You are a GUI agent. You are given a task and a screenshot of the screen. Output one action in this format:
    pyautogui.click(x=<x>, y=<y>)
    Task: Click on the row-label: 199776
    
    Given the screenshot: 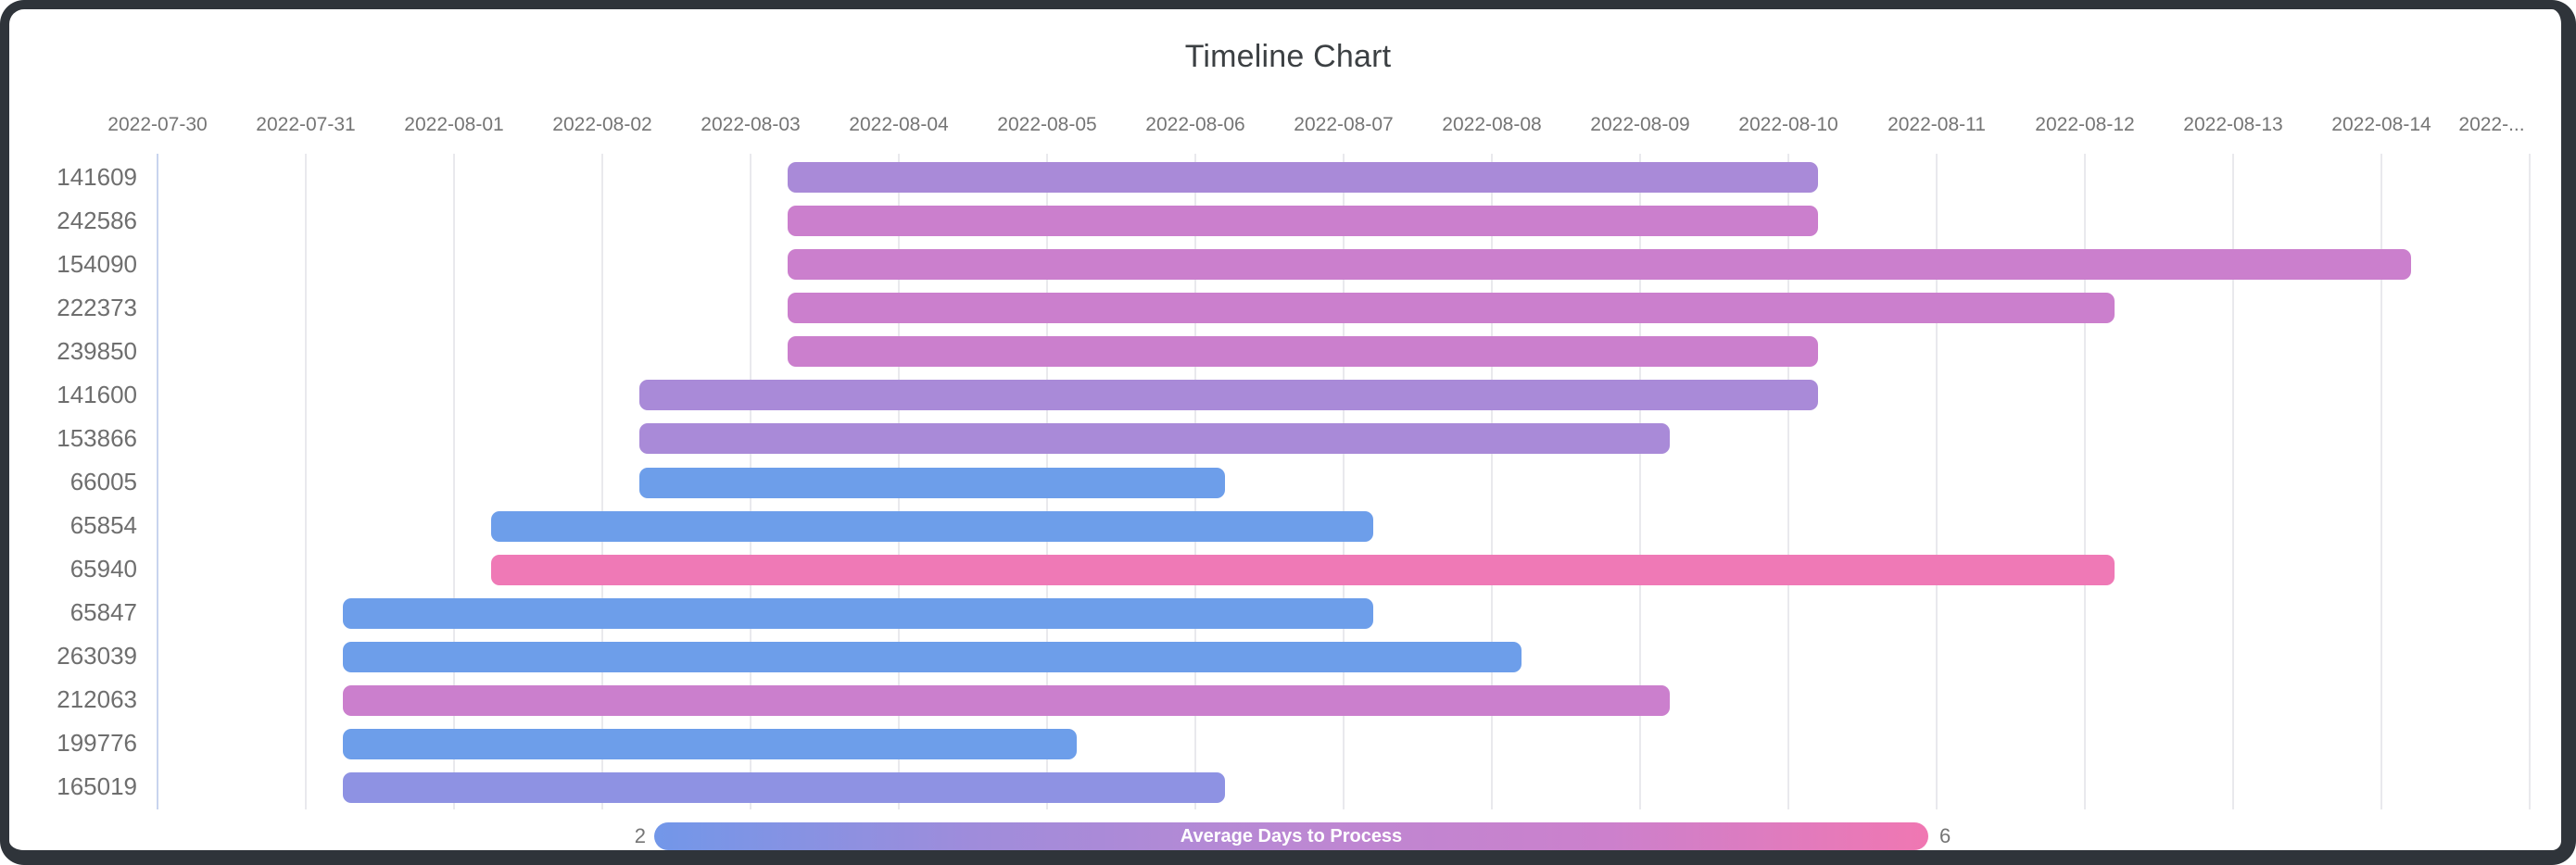 What is the action you would take?
    pyautogui.click(x=97, y=743)
    